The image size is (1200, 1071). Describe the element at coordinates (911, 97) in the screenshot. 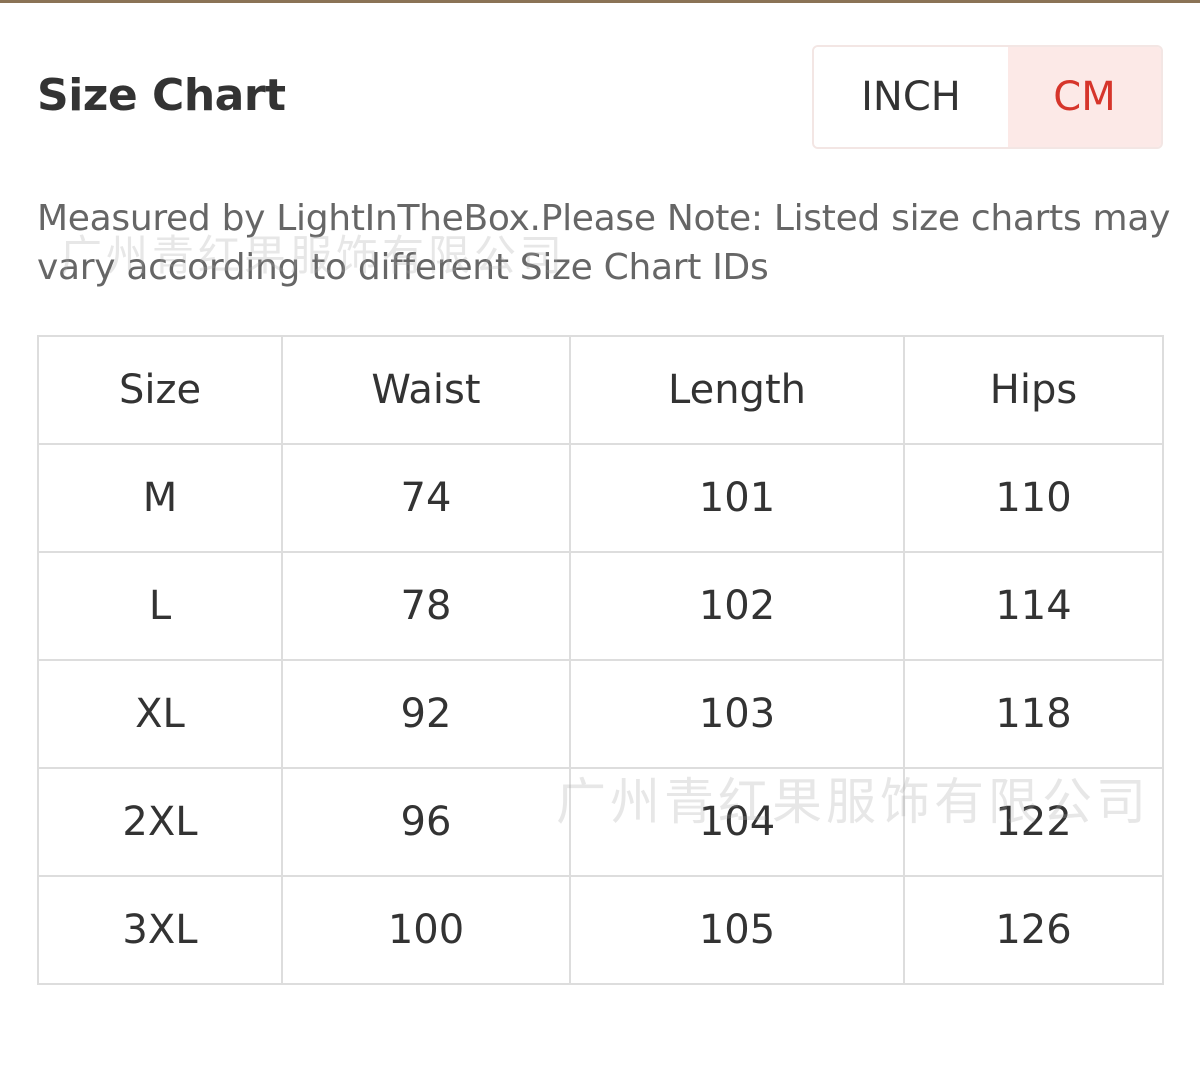

I see `unit-option-inch: INCH` at that location.